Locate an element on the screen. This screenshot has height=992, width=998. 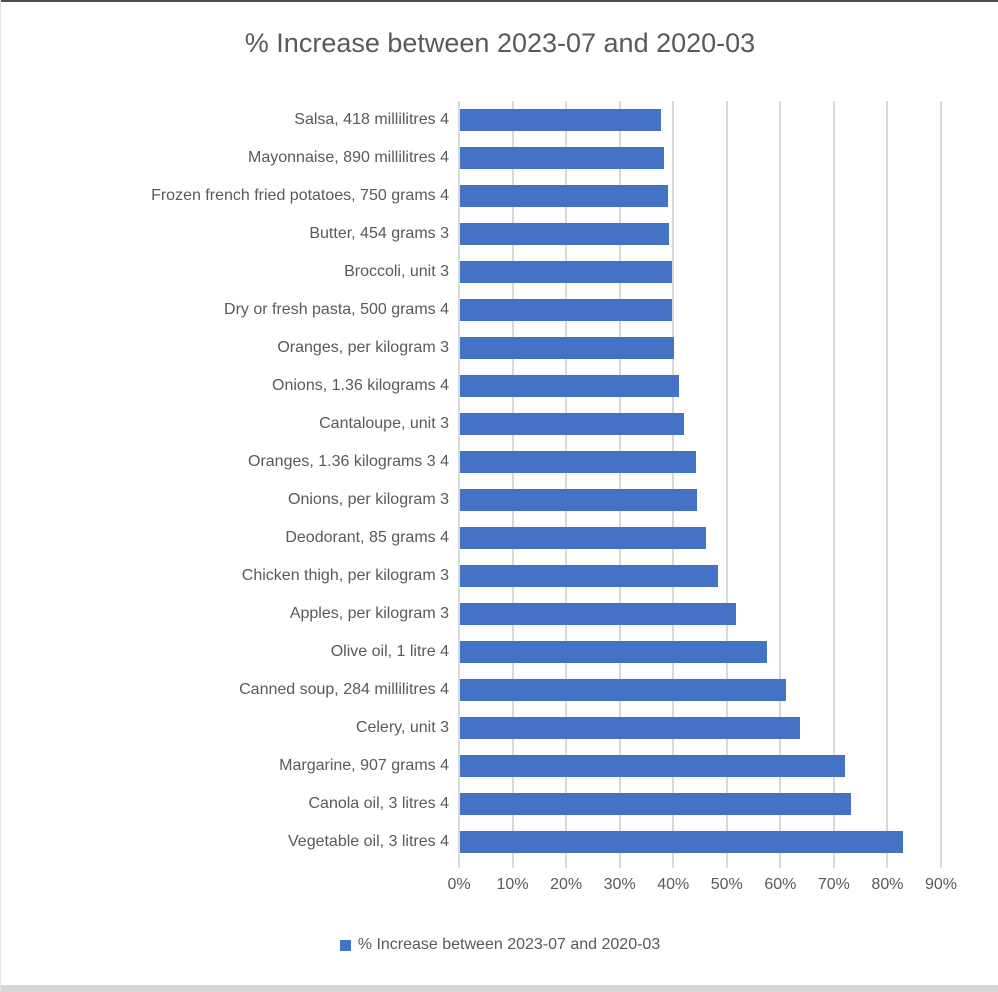
axis-tick-50% is located at coordinates (726, 864).